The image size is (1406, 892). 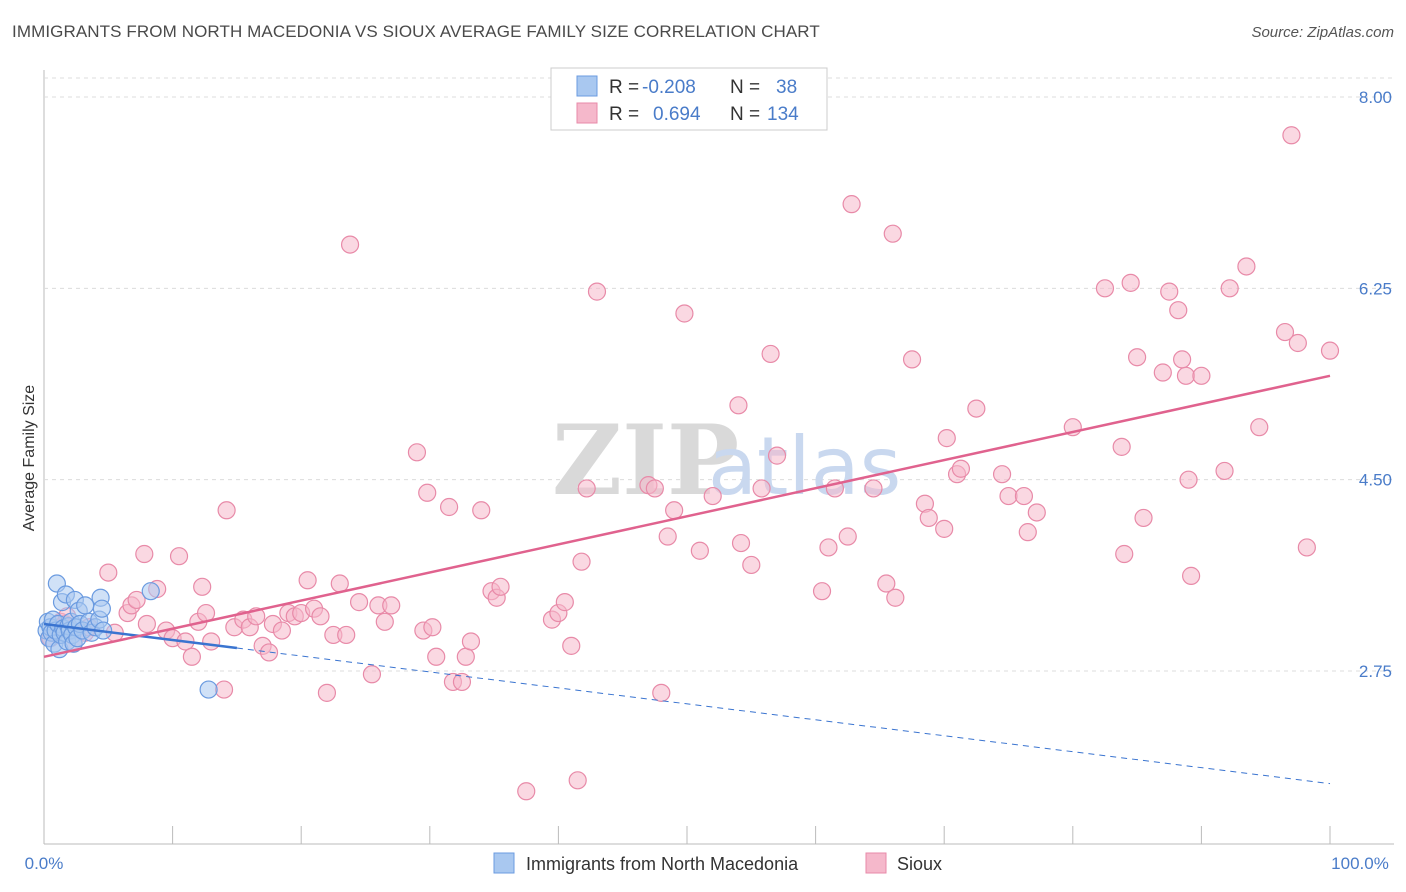 What do you see at coordinates (624, 114) in the screenshot?
I see `legend-r-label-sioux: R =` at bounding box center [624, 114].